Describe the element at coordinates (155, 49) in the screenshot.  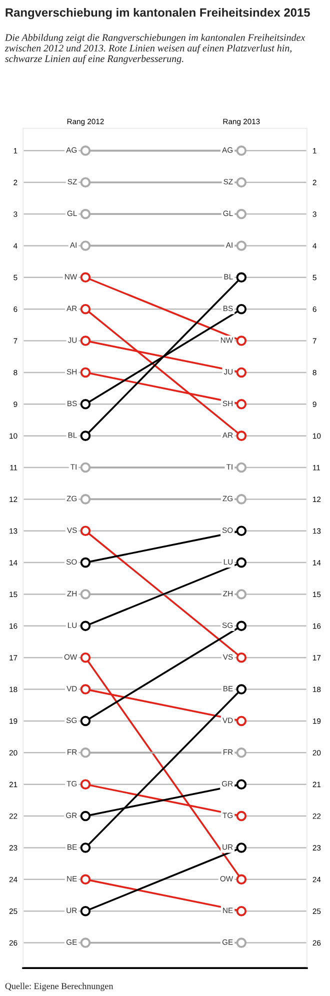
I see `chart-subtitle: Die Abbildung zeigt die Rangverschiebungen im kantonalen Freiheitsindex zwischen 2012 und 2013. Rote Linien weisen auf einen Platzverlust hin, schwarze Linien auf eine Rangverbesserung.` at that location.